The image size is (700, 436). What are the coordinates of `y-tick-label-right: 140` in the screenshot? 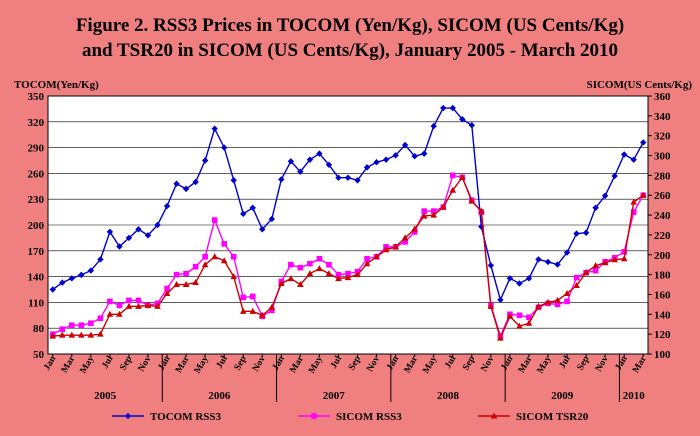 It's located at (662, 315).